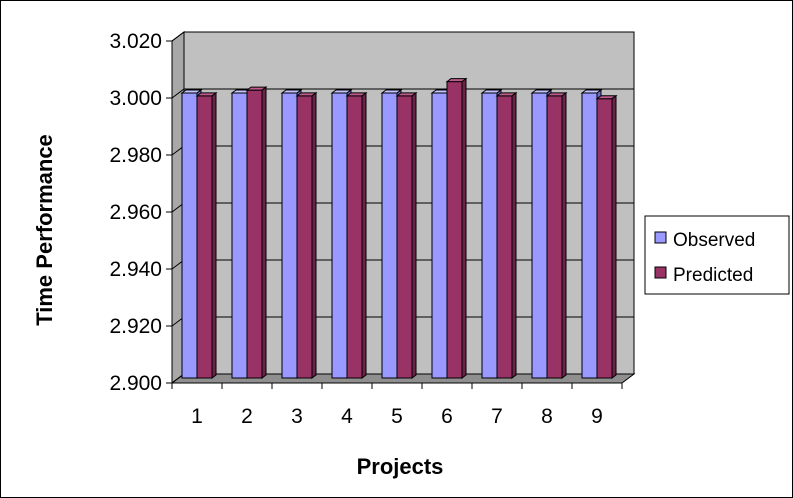 Image resolution: width=793 pixels, height=498 pixels. I want to click on y-axis-title: Time Performance, so click(44, 230).